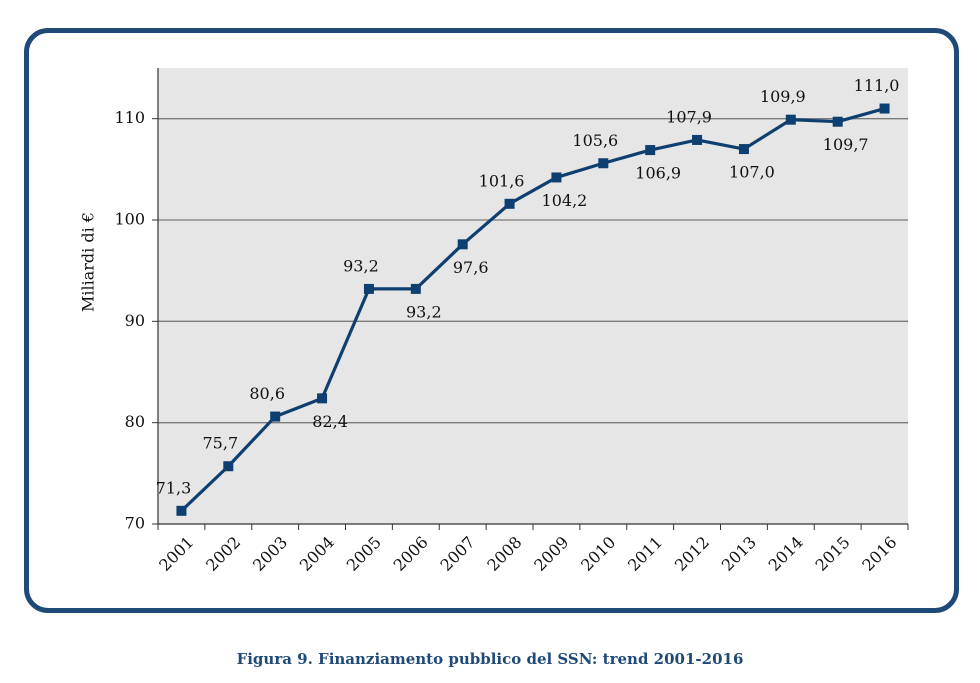 This screenshot has height=683, width=980. What do you see at coordinates (692, 554) in the screenshot?
I see `x-tick-label: 2012` at bounding box center [692, 554].